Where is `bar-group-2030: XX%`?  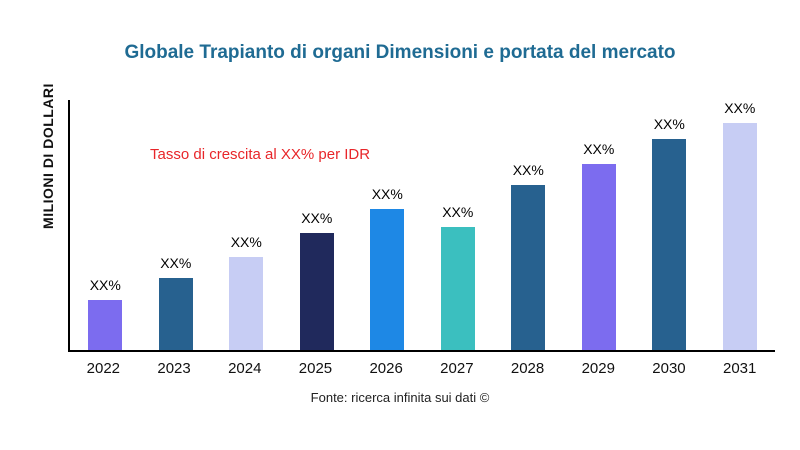 bar-group-2030: XX% is located at coordinates (669, 225).